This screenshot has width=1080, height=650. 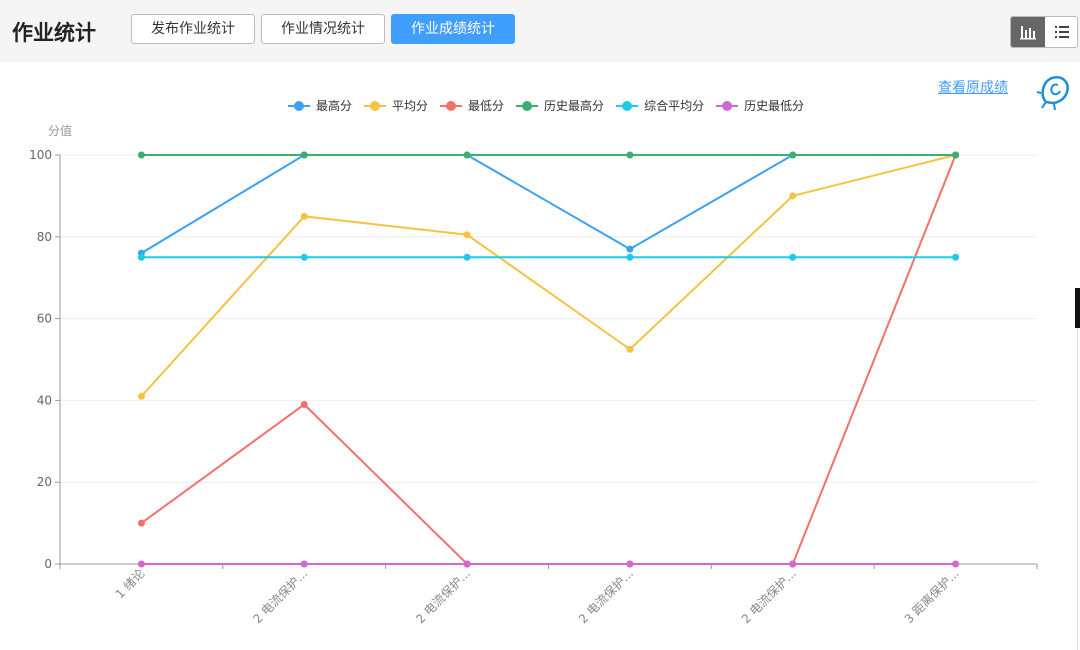 What do you see at coordinates (574, 105) in the screenshot?
I see `legend-label: 历史最高分` at bounding box center [574, 105].